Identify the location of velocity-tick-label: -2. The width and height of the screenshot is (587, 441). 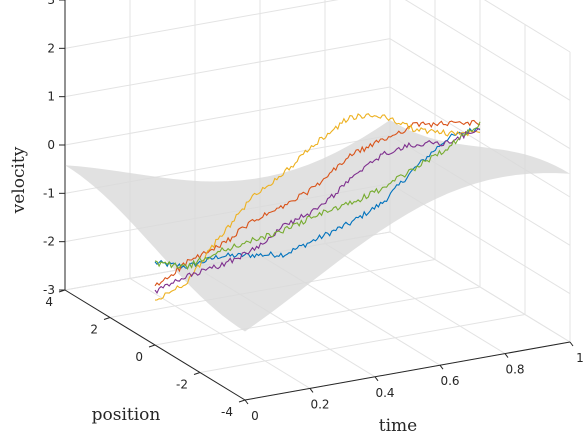
(49, 242).